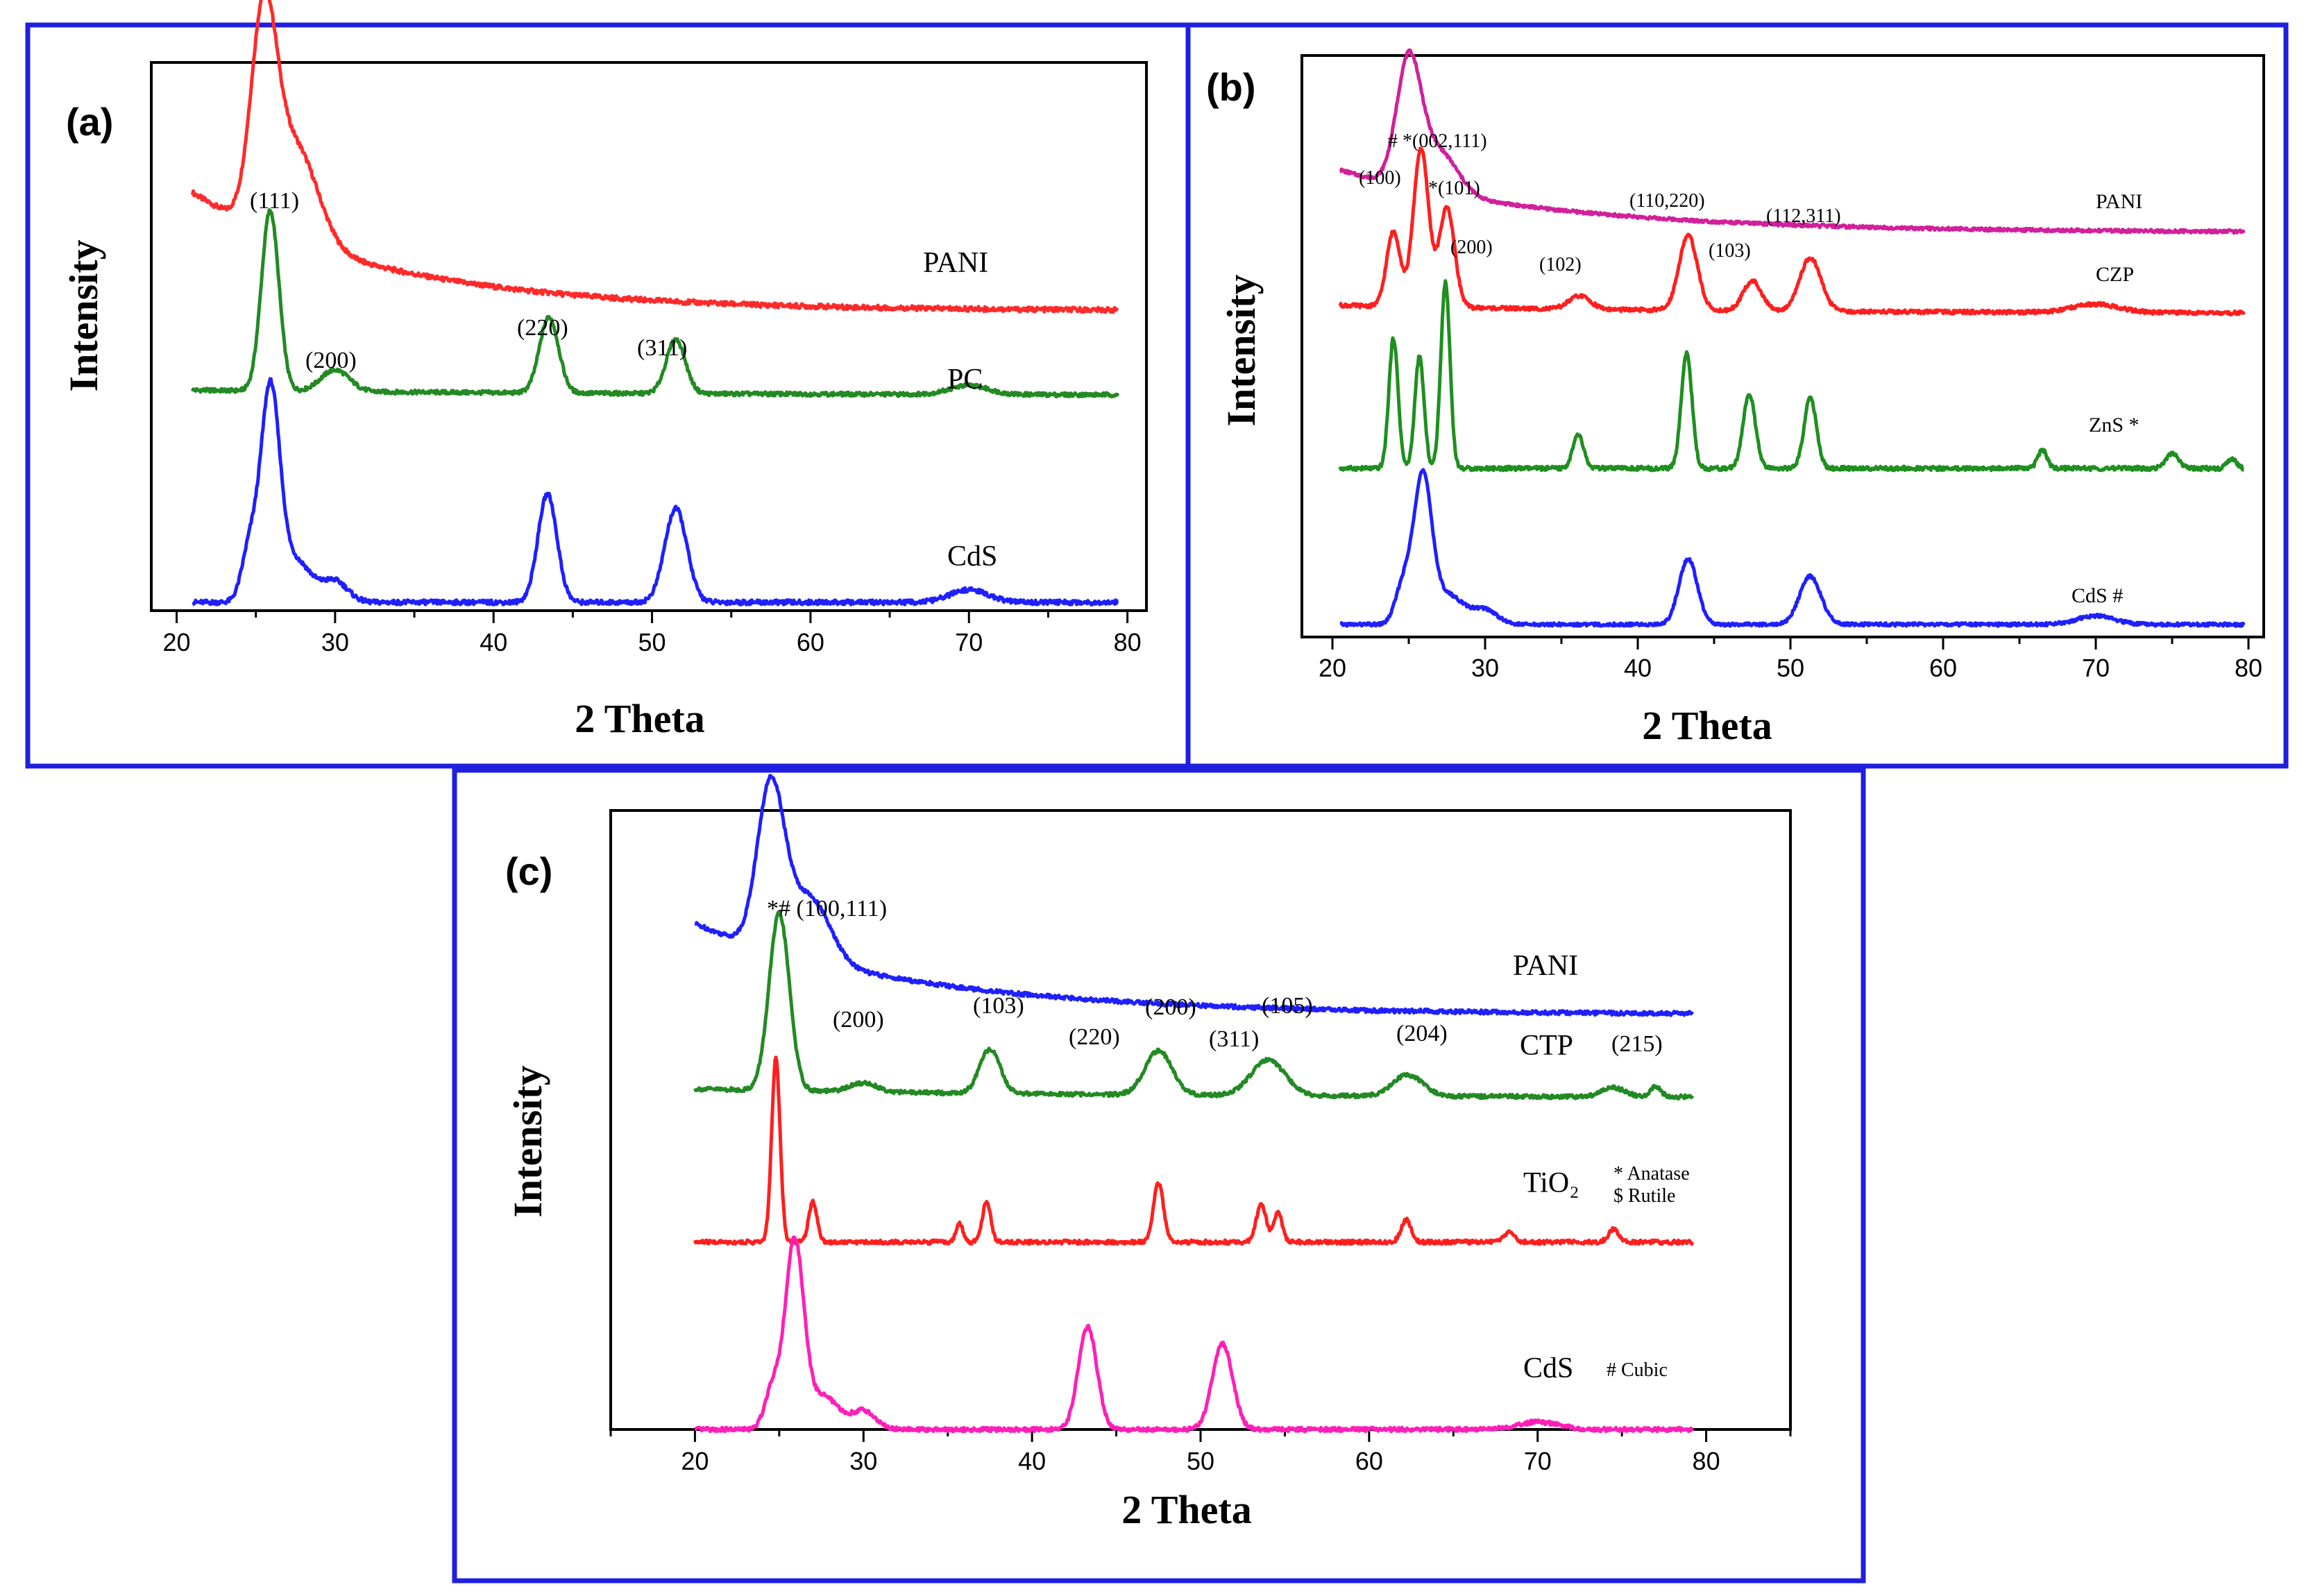  I want to click on panel-a-label-pani: PANI, so click(955, 263).